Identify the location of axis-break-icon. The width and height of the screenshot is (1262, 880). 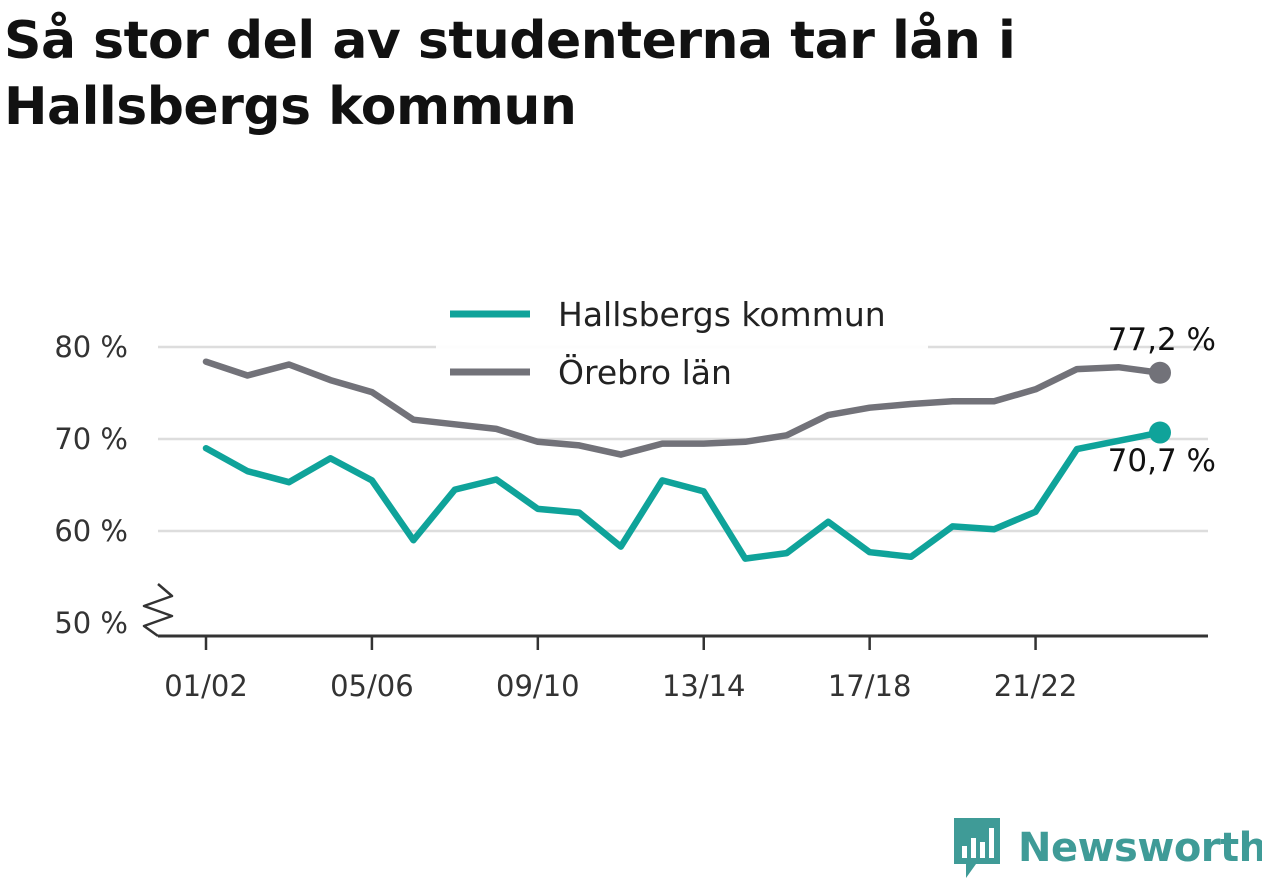
(158, 610).